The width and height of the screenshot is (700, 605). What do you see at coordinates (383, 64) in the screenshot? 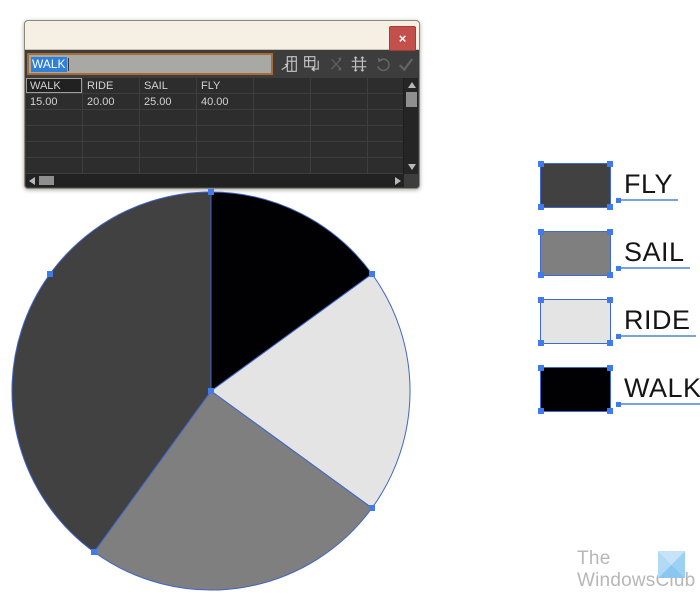
I see `revert-icon` at bounding box center [383, 64].